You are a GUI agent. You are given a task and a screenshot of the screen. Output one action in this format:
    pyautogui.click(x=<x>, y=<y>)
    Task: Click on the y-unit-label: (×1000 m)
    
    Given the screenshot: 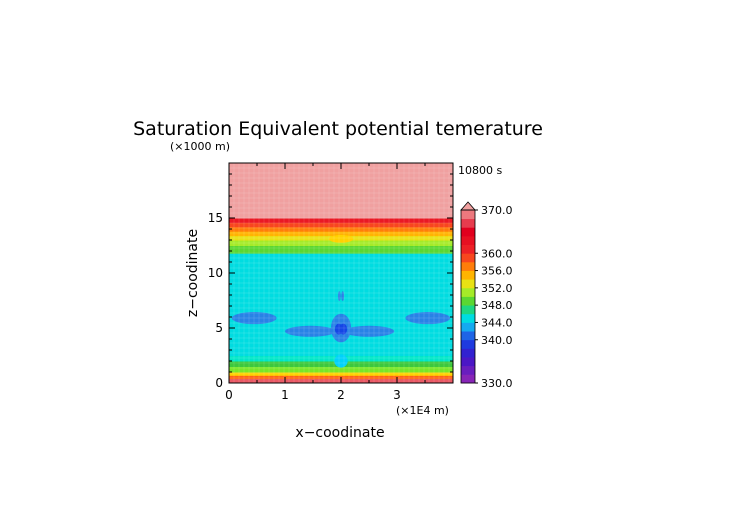 What is the action you would take?
    pyautogui.click(x=200, y=146)
    